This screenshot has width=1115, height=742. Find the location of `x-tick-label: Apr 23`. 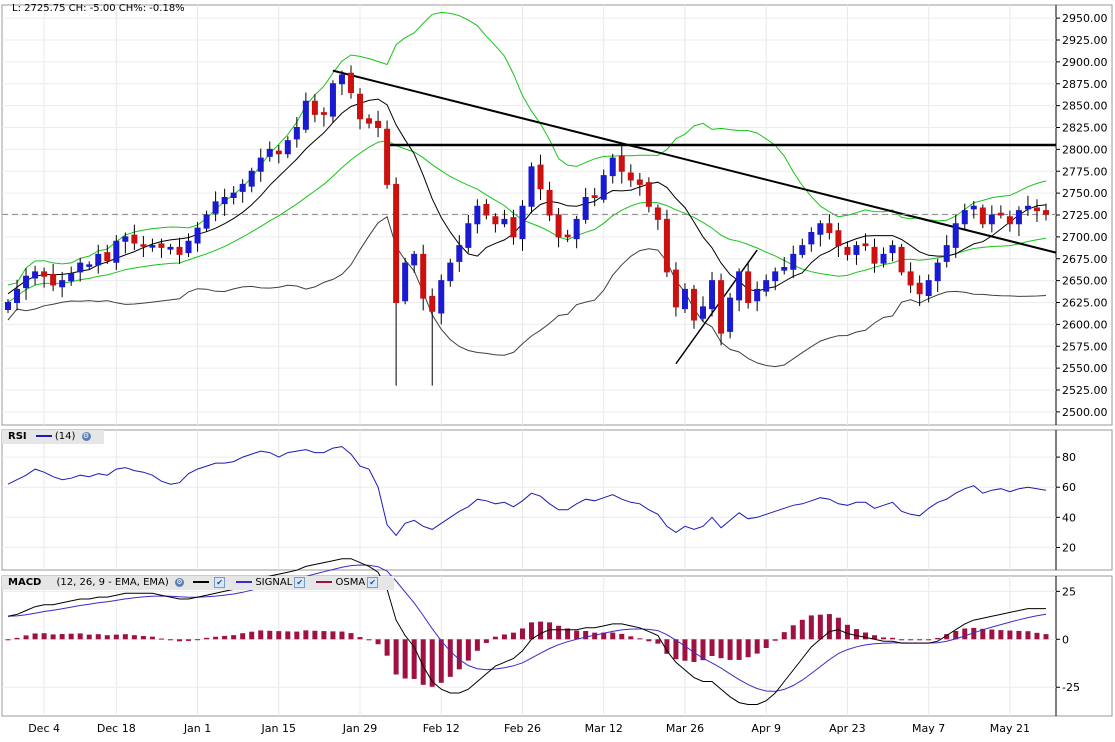

x-tick-label: Apr 23 is located at coordinates (847, 728).